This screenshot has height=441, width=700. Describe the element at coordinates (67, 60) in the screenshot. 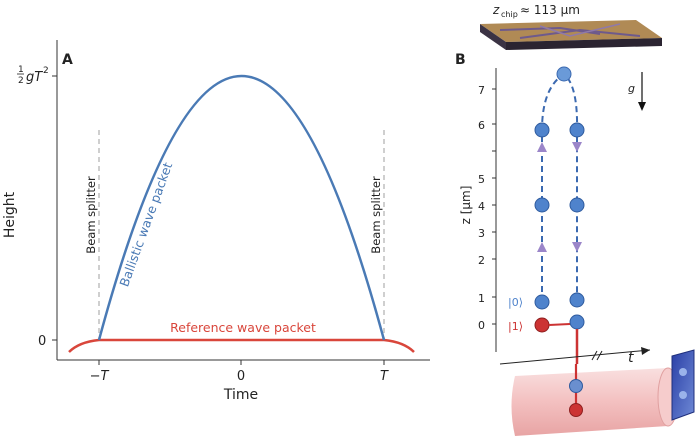

I see `panel-a-label: A` at that location.